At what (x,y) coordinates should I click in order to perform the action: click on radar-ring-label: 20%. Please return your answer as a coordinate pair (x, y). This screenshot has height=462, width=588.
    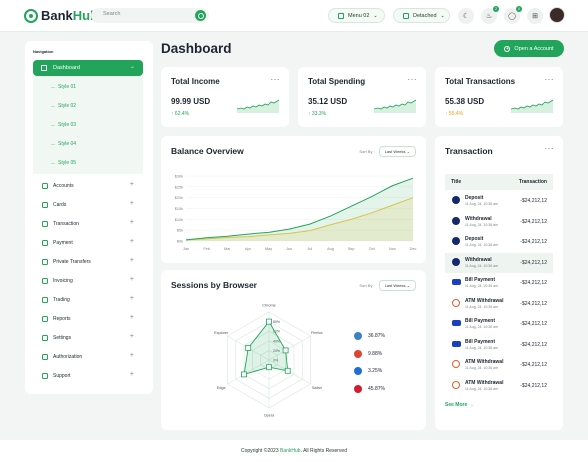
    Looking at the image, I should click on (276, 351).